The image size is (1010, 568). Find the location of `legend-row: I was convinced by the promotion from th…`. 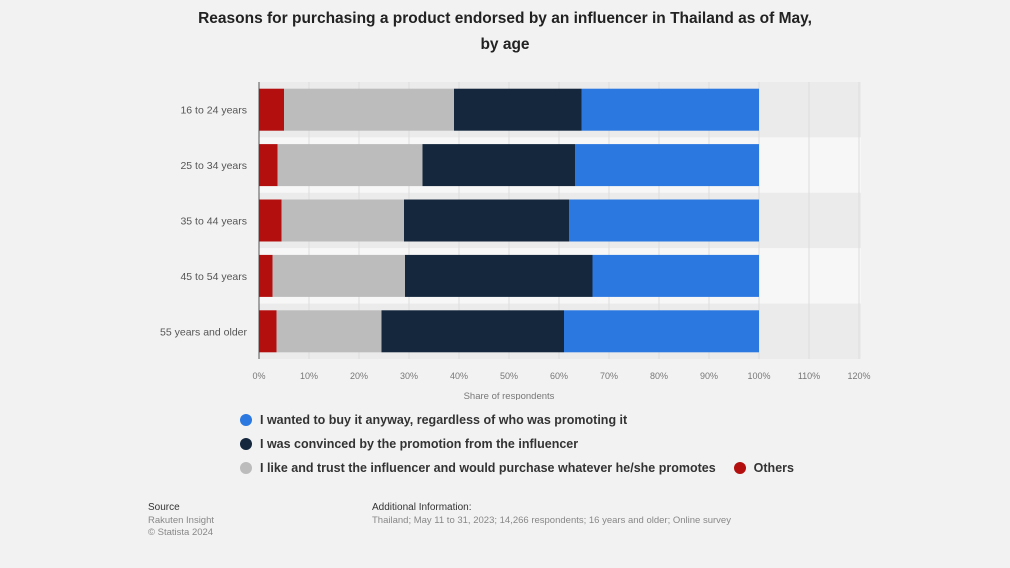

legend-row: I was convinced by the promotion from th… is located at coordinates (590, 444).